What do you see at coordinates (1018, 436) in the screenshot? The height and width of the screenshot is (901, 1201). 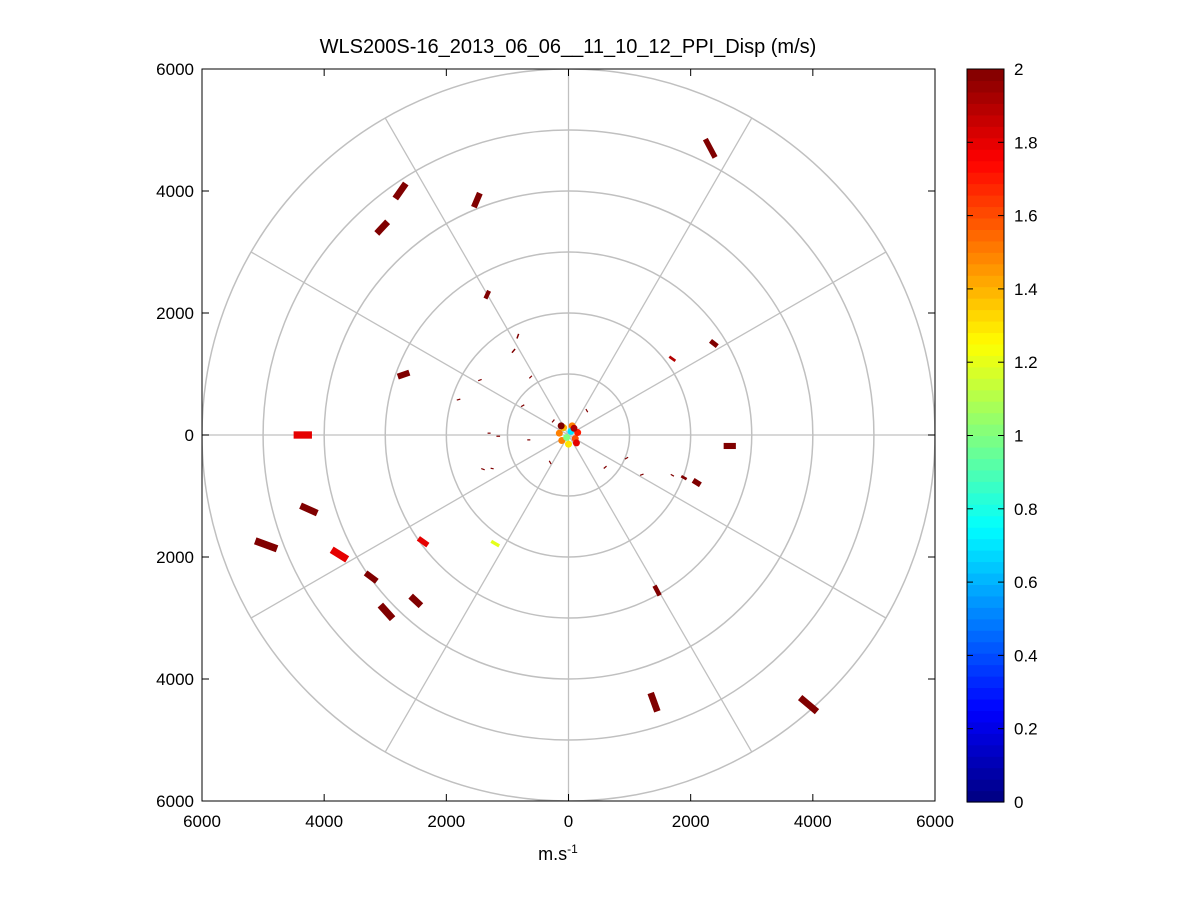 I see `colorbar-tick-label: 1` at bounding box center [1018, 436].